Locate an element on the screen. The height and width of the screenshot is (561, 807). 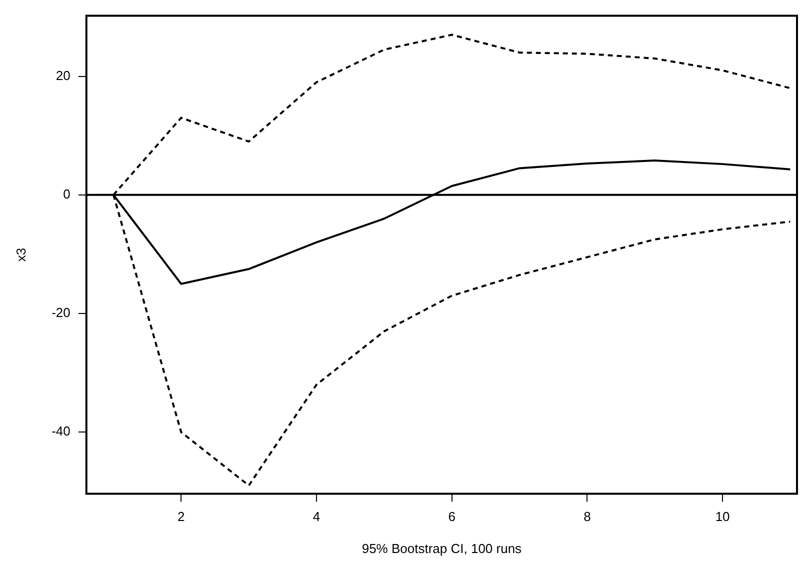
y-tick-label: -20 is located at coordinates (61, 312).